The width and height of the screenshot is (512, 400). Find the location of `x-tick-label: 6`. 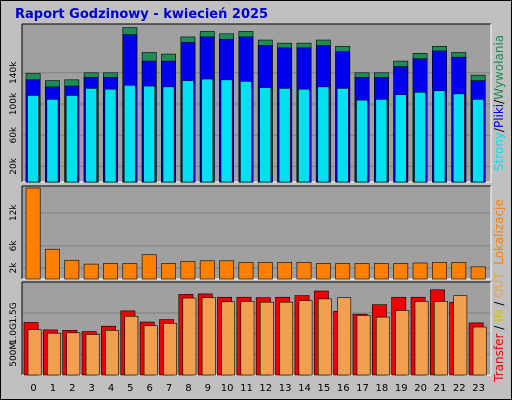

x-tick-label: 6 is located at coordinates (150, 388).